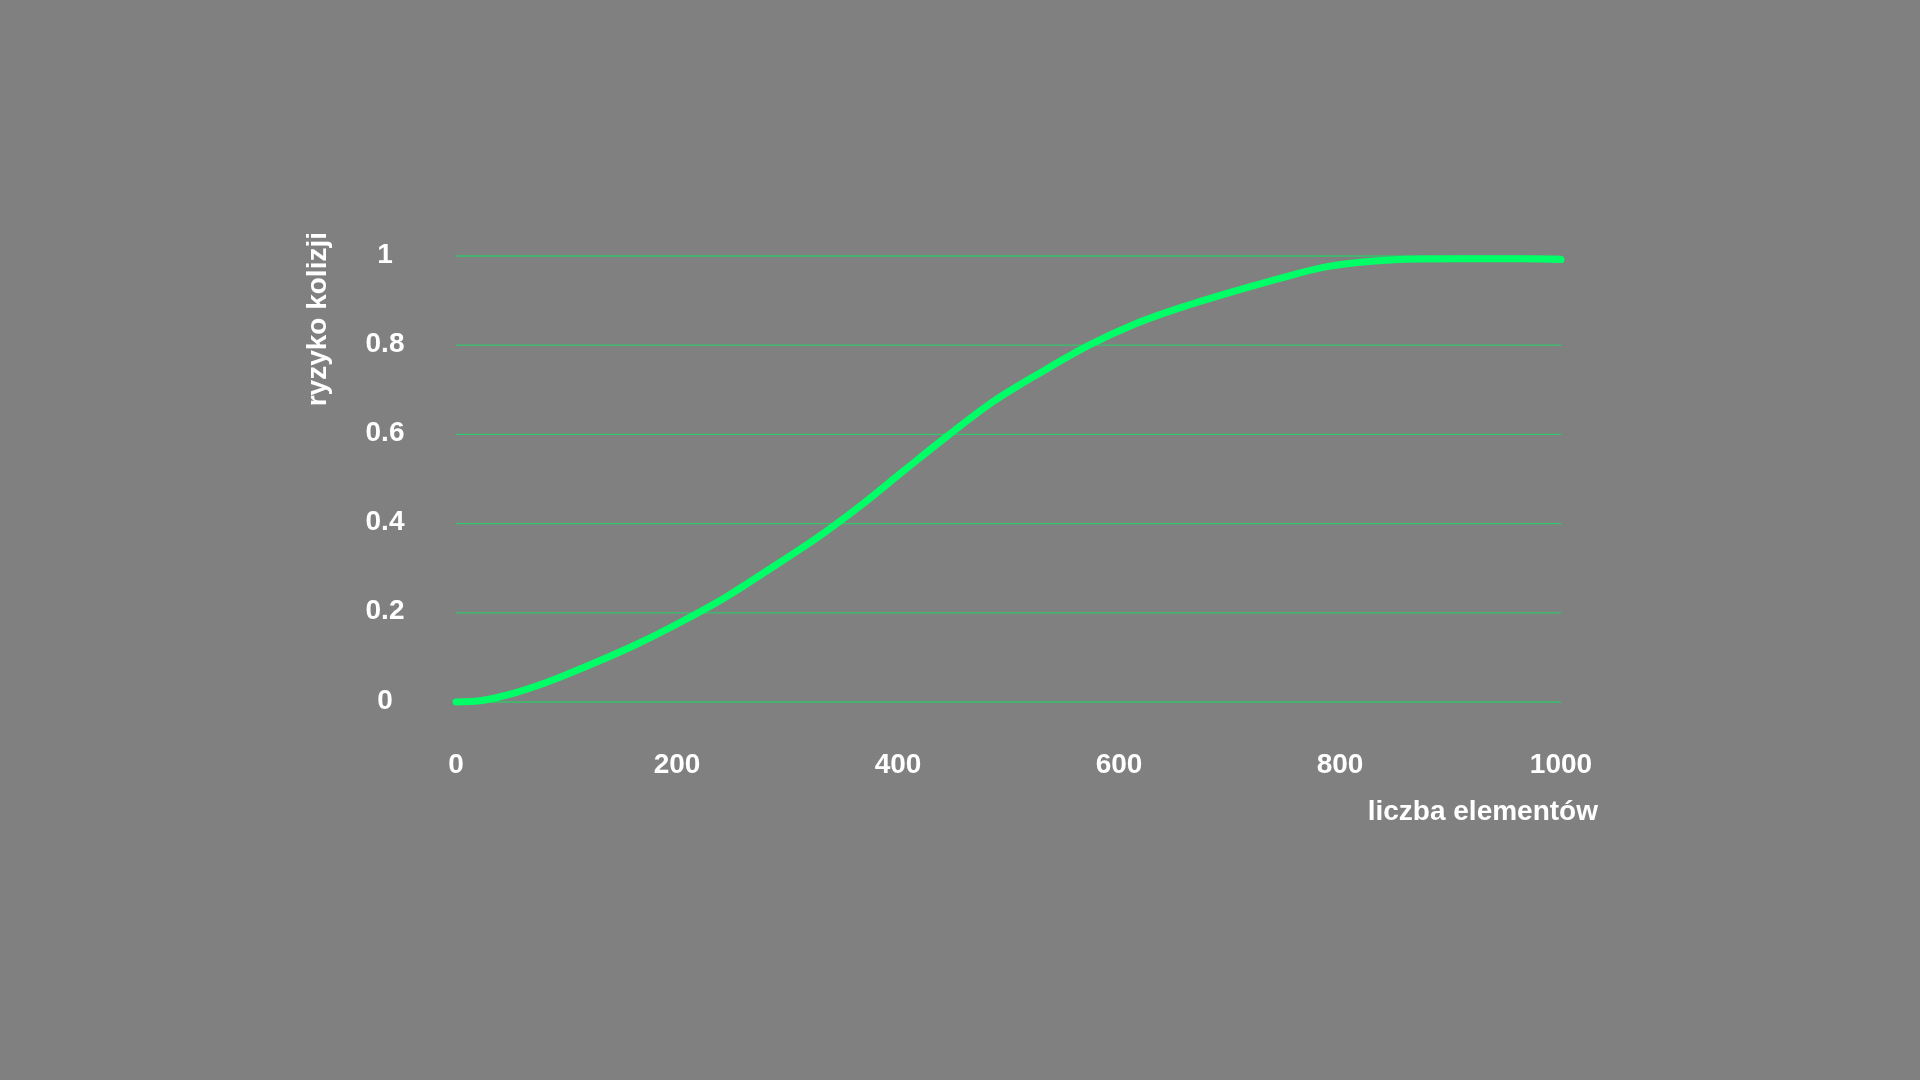 The width and height of the screenshot is (1920, 1080). Describe the element at coordinates (385, 342) in the screenshot. I see `y-tick-label: 0.8` at that location.